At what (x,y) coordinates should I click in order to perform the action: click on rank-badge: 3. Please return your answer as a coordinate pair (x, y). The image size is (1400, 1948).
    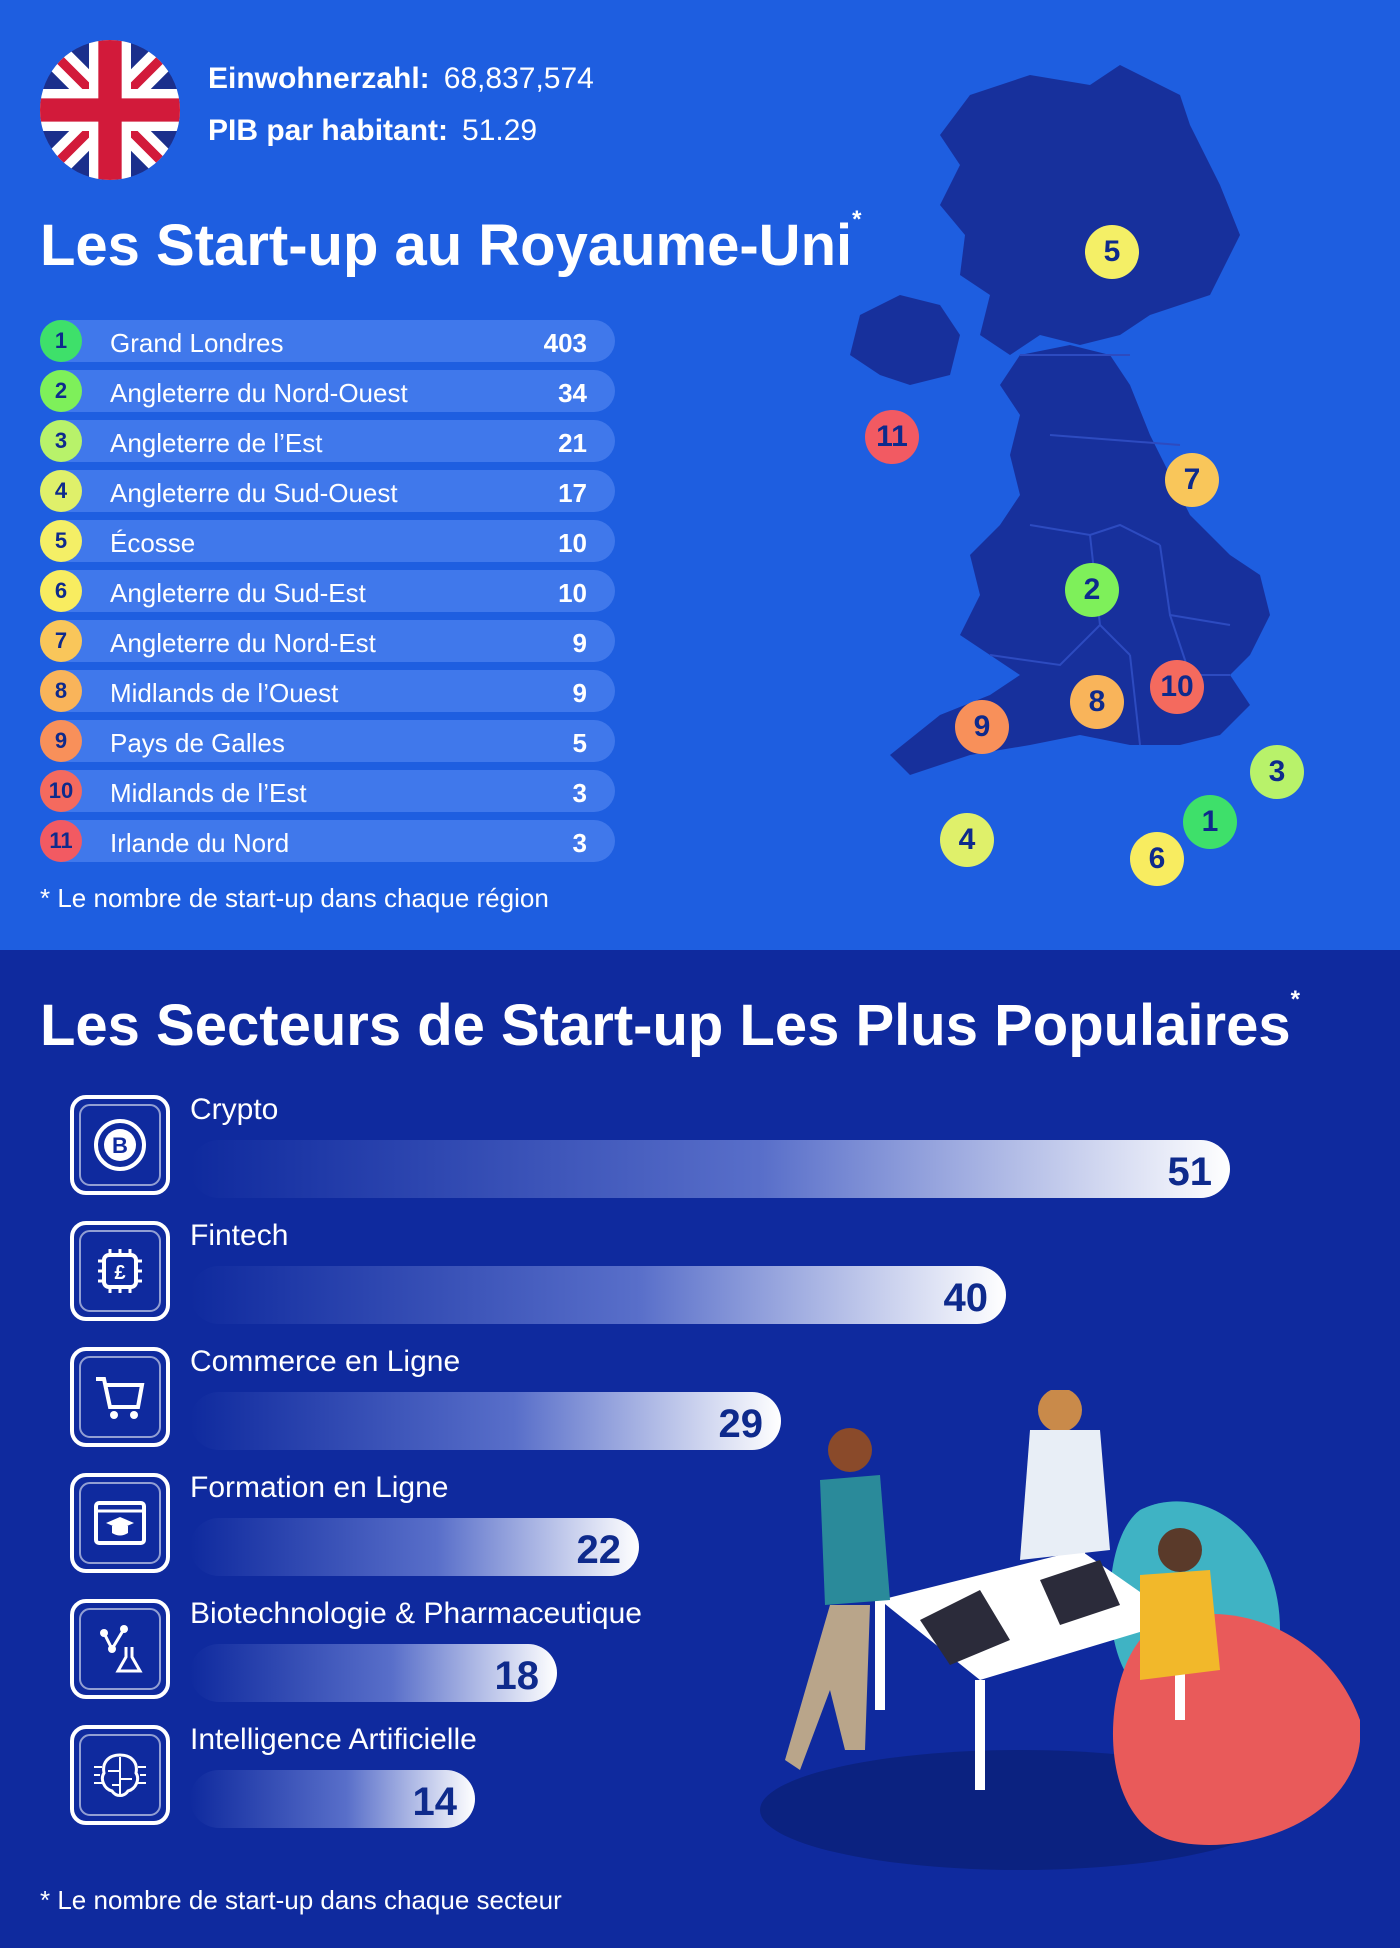
    Looking at the image, I should click on (61, 441).